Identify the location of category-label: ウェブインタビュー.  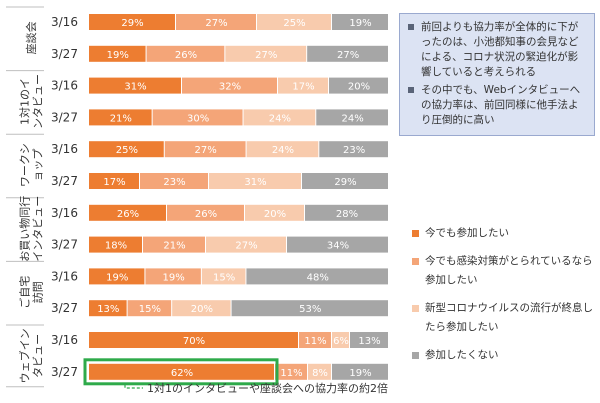
(31, 355).